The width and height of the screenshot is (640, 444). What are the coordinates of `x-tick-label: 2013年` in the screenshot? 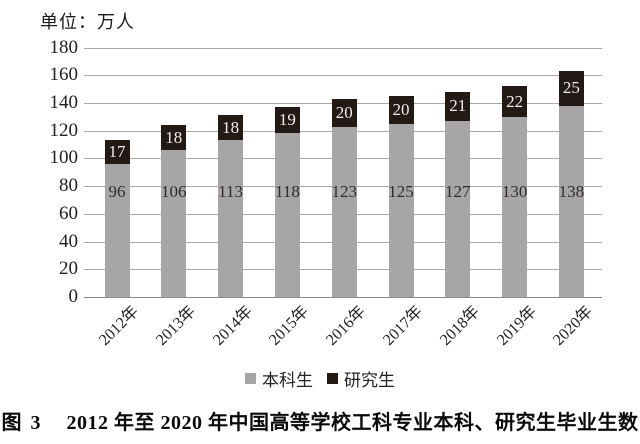 It's located at (175, 326).